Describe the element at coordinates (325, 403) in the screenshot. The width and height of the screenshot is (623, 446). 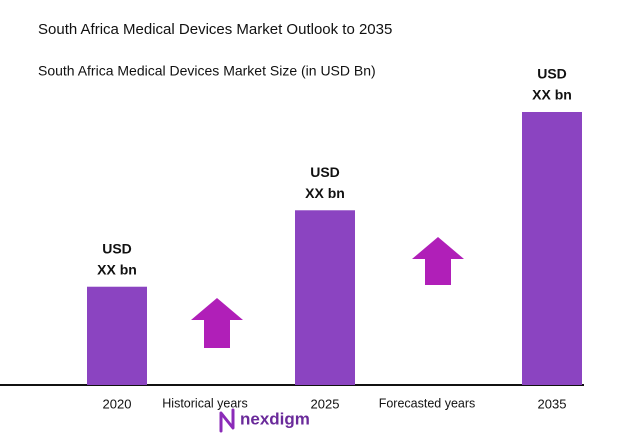
I see `x-tick-label: 2025` at that location.